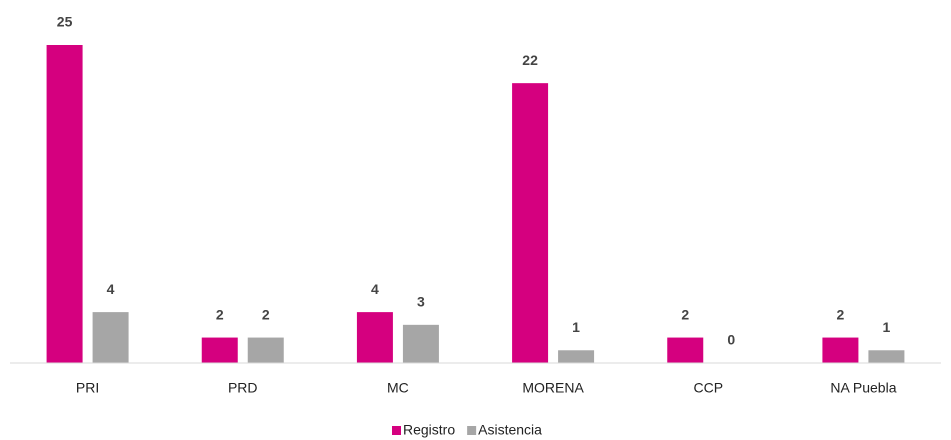 Image resolution: width=951 pixels, height=440 pixels. Describe the element at coordinates (863, 388) in the screenshot. I see `x-tick-label: NA Puebla` at that location.